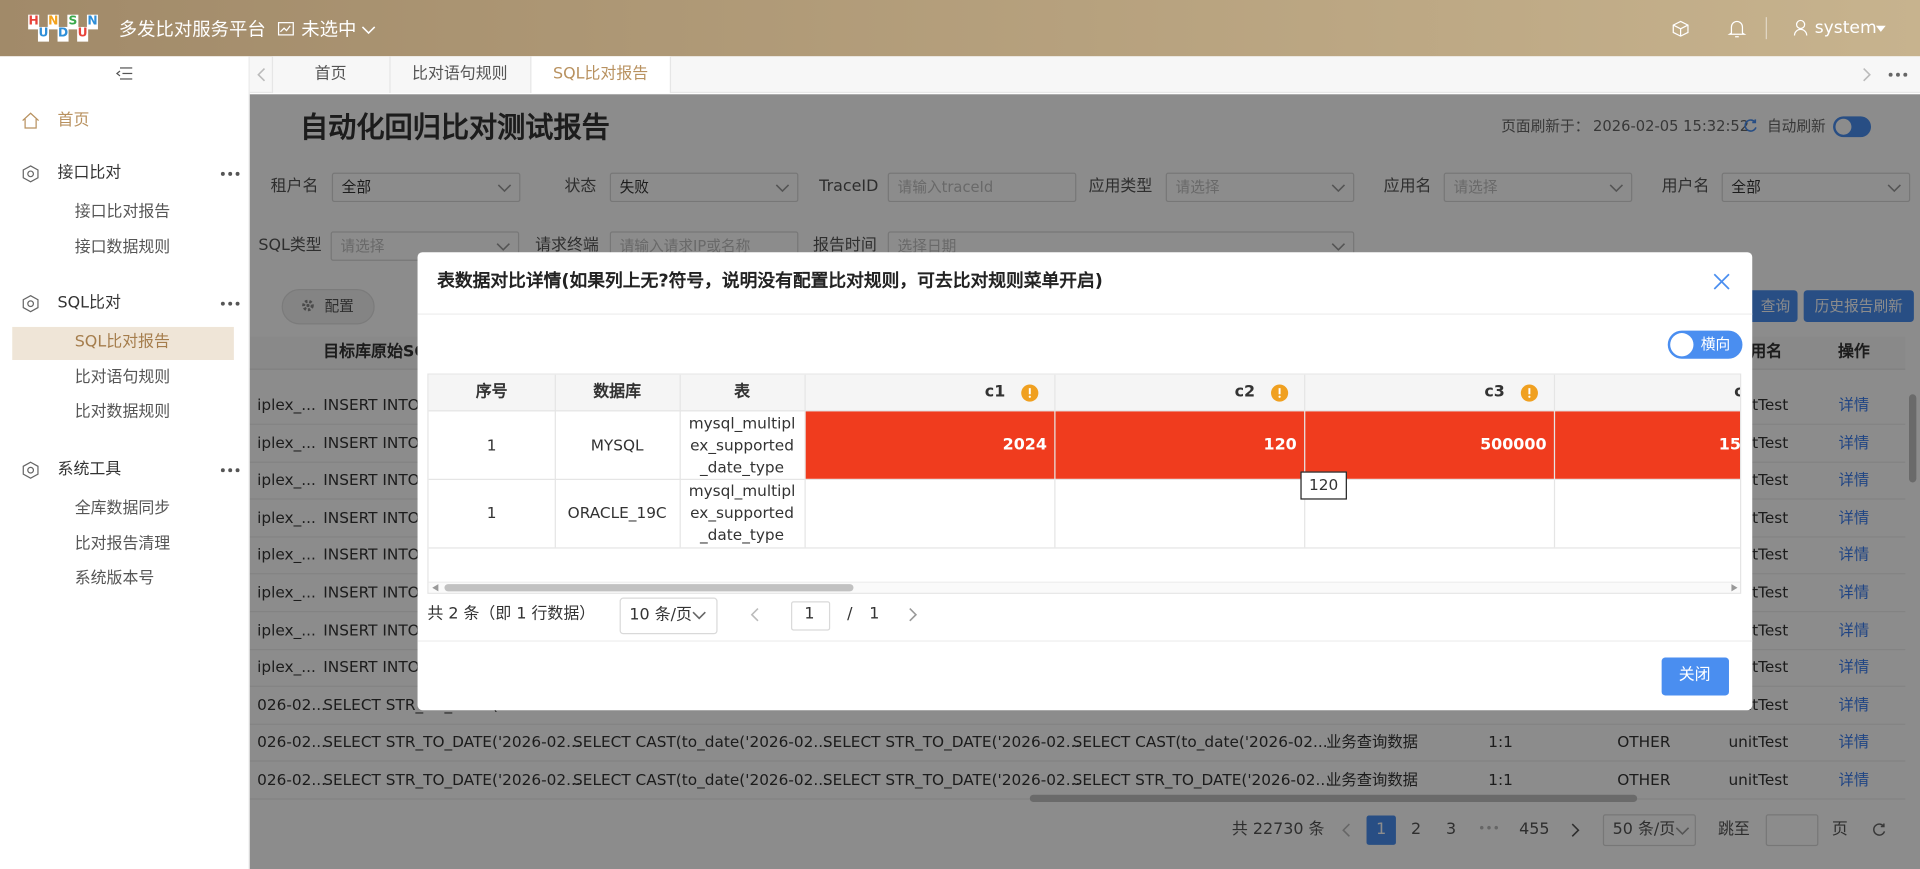 This screenshot has height=869, width=1920. I want to click on menu-group: 系统工具, so click(89, 469).